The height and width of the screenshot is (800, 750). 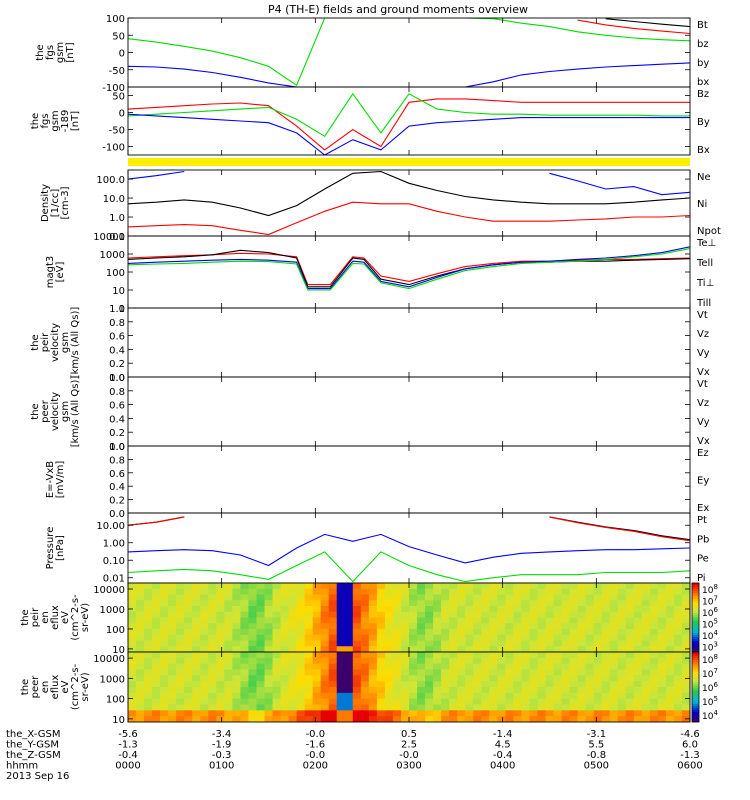 I want to click on ephemeris-label: the_Y-GSM, so click(x=32, y=745).